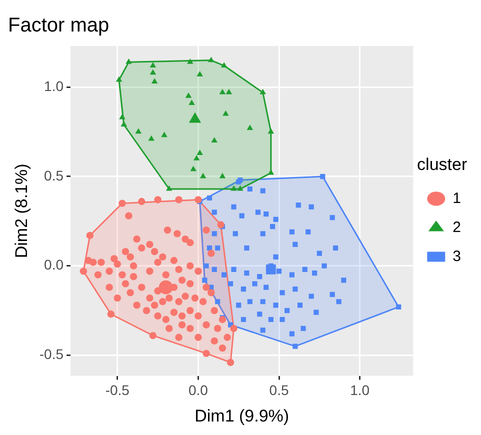 The width and height of the screenshot is (481, 435). I want to click on legend-label: 1, so click(456, 198).